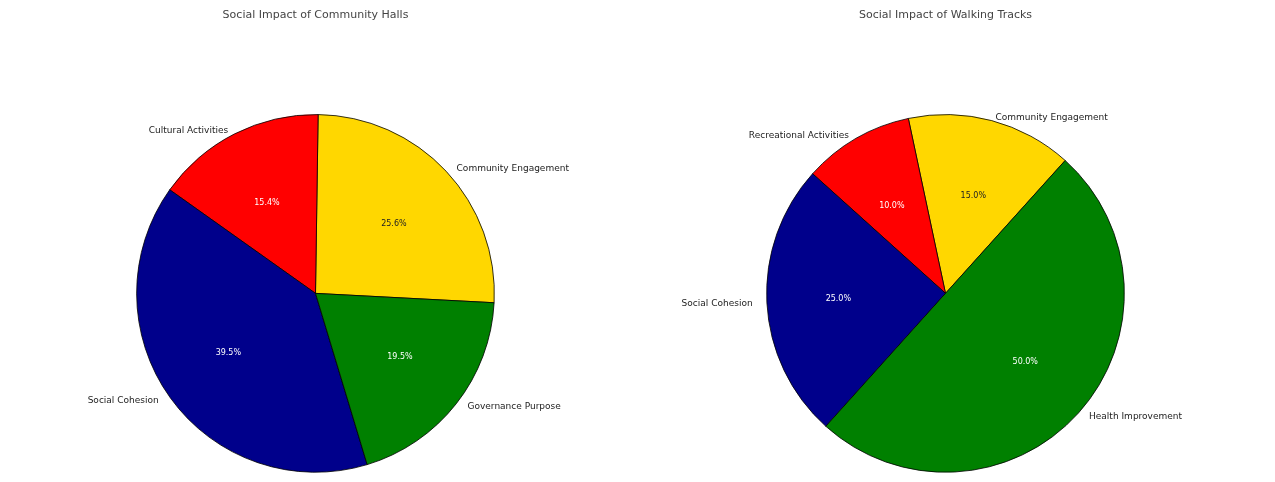 The width and height of the screenshot is (1275, 482). Describe the element at coordinates (394, 224) in the screenshot. I see `data-label: 25.6%` at that location.